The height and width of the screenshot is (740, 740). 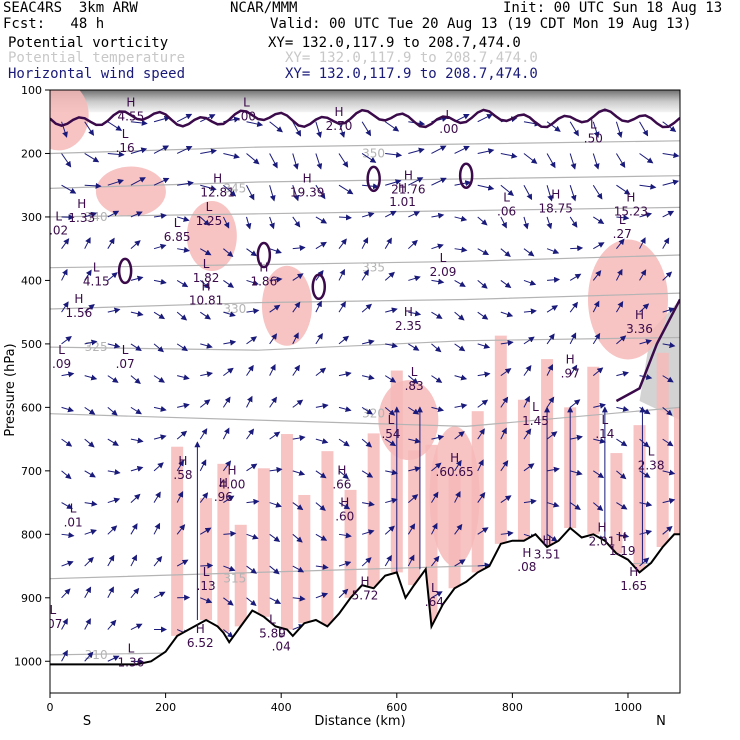 What do you see at coordinates (570, 373) in the screenshot?
I see `pv-extreme-value: .97` at bounding box center [570, 373].